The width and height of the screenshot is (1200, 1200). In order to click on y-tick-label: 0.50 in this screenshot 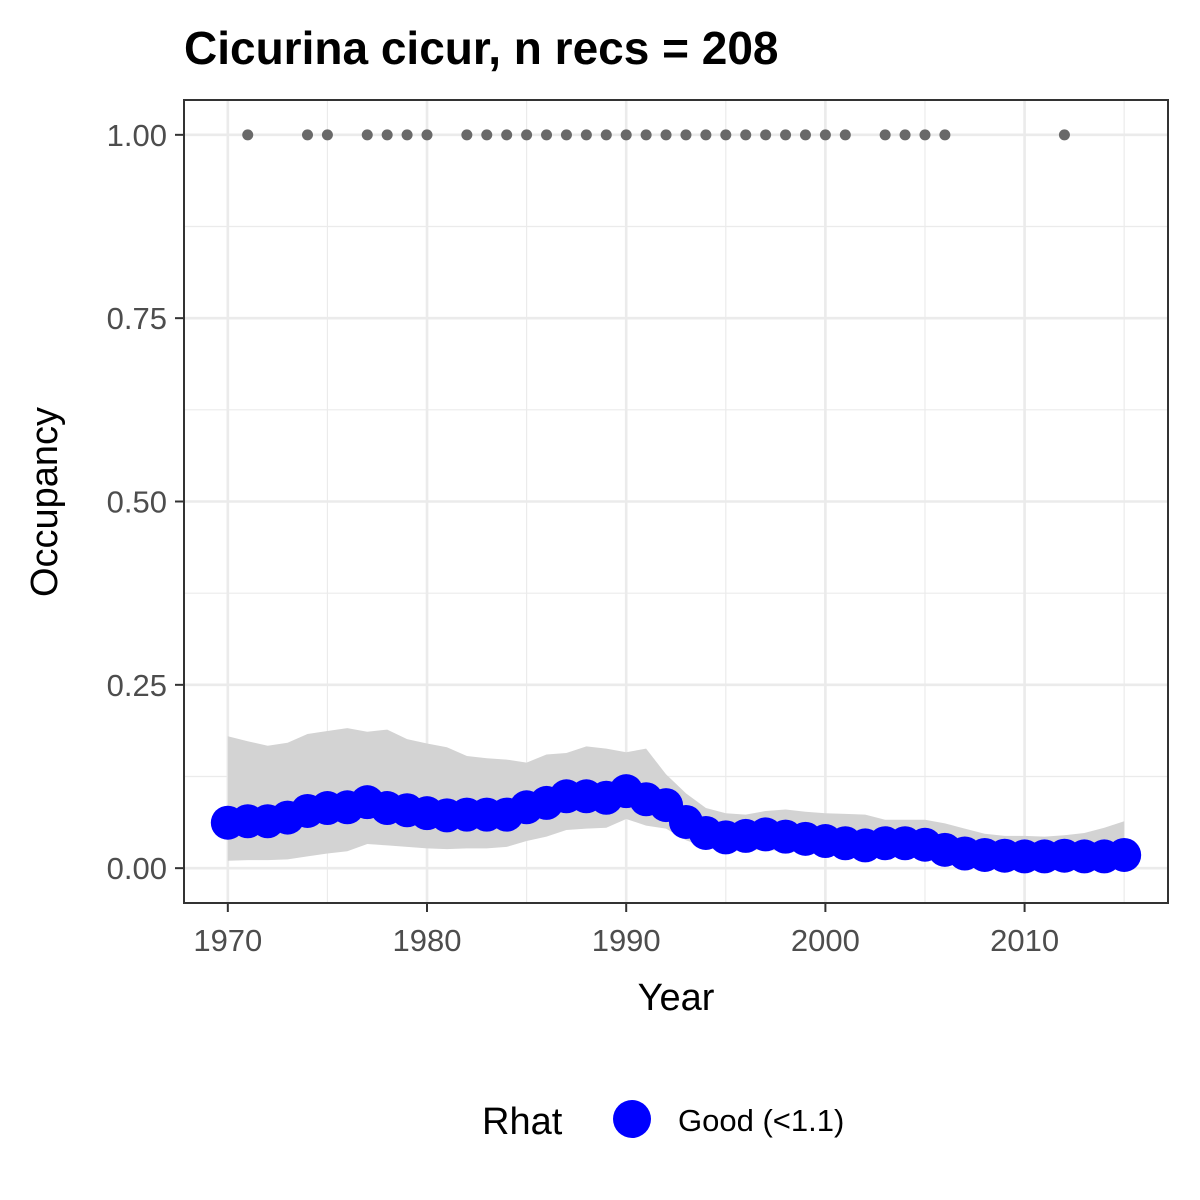, I will do `click(137, 502)`.